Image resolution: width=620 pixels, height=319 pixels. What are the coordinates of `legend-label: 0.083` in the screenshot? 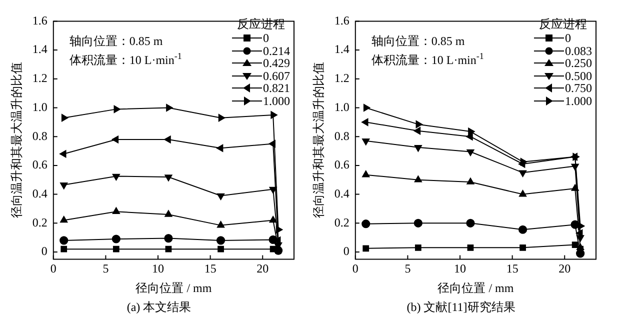 It's located at (578, 51).